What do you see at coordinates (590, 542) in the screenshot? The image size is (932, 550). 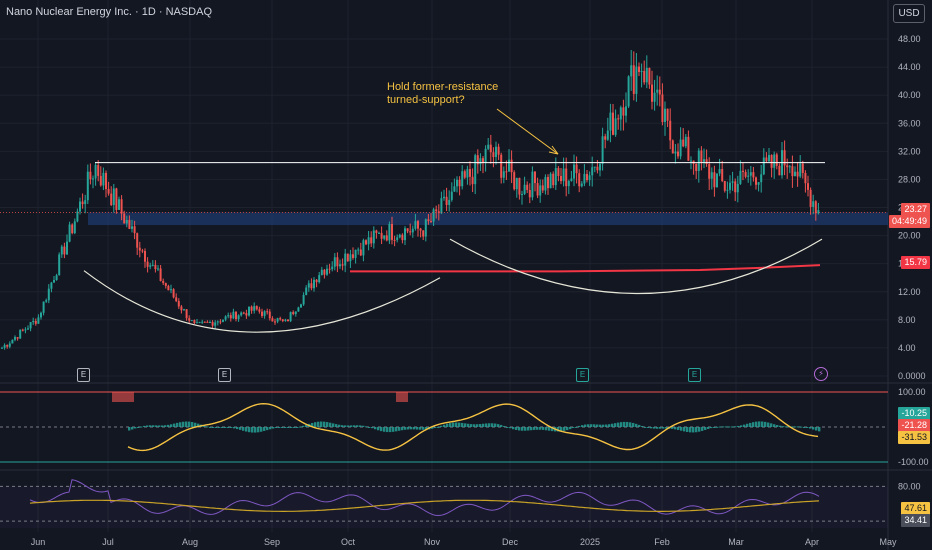 I see `time-tick-label: 2025` at bounding box center [590, 542].